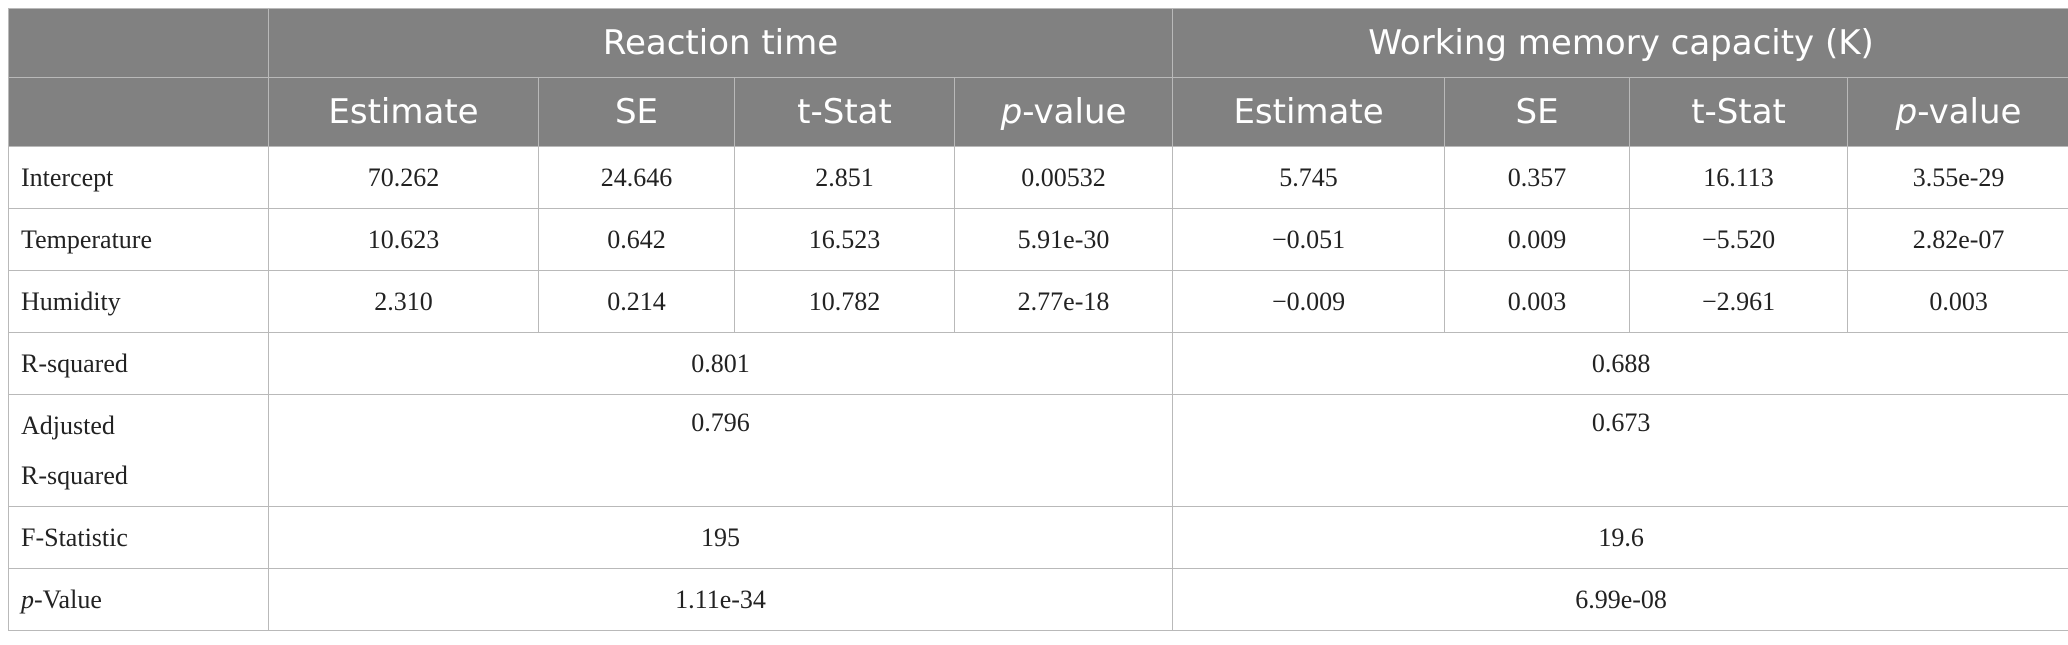  I want to click on row-label: F-Statistic, so click(138, 537).